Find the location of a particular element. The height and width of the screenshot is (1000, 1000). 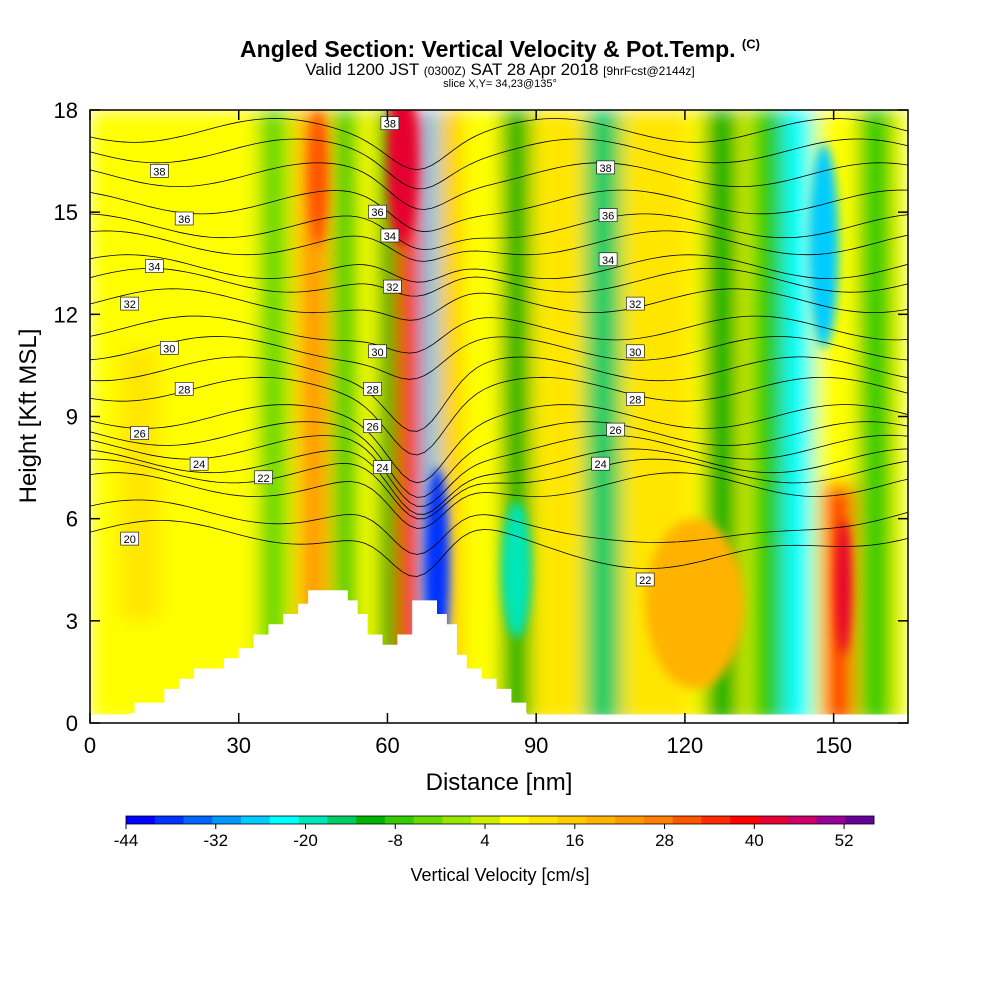

colorbar-tick-label: 4 is located at coordinates (484, 840).